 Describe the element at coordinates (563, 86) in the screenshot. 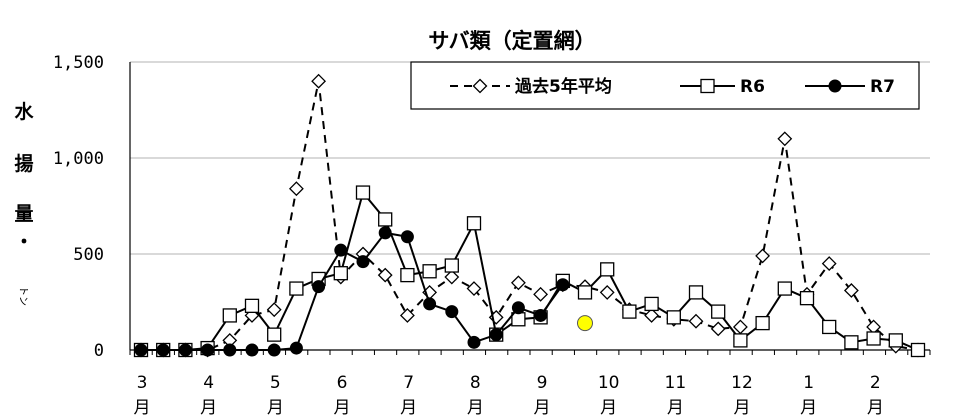

I see `legend-label: 過去5年平均` at that location.